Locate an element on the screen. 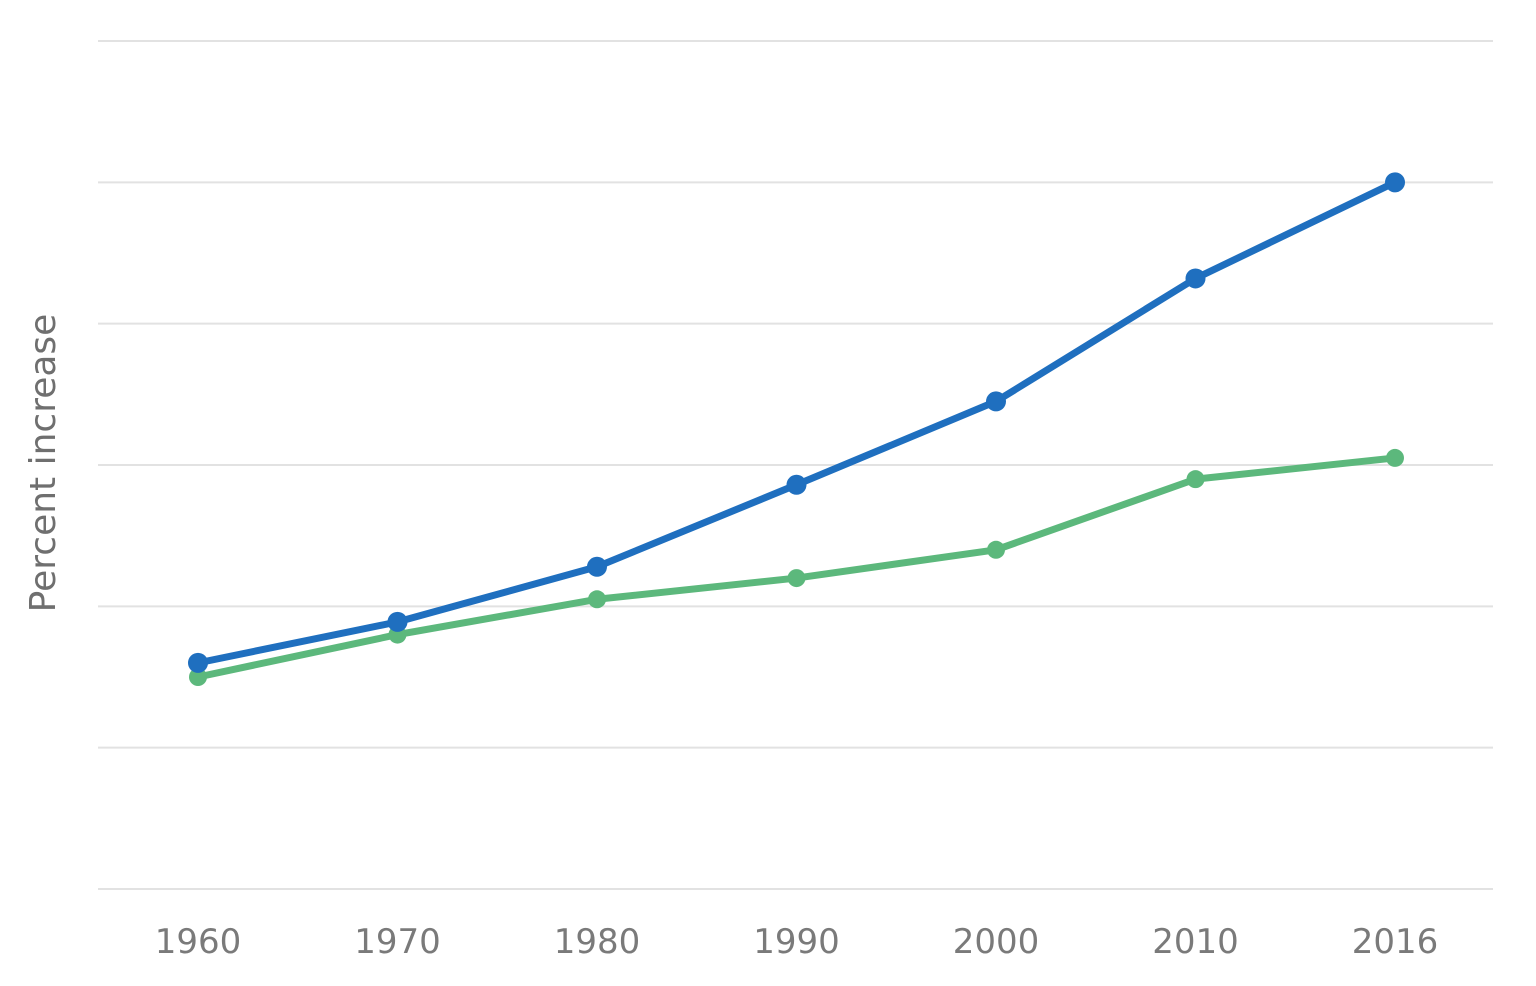  x-tick-label: 1990 is located at coordinates (796, 942).